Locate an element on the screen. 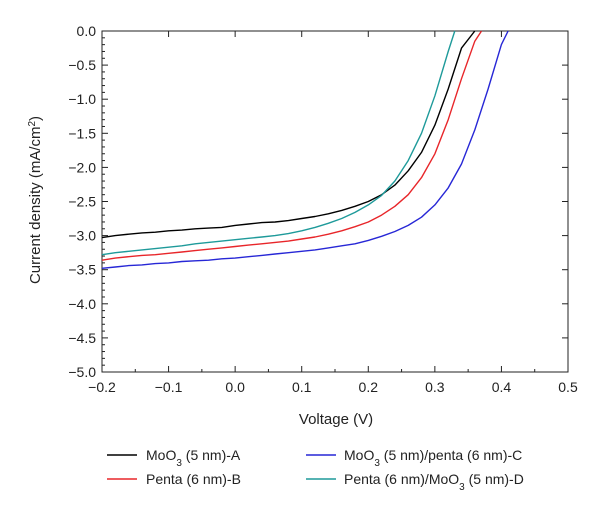 This screenshot has width=600, height=513. y-tick-label: −5.0 is located at coordinates (82, 372).